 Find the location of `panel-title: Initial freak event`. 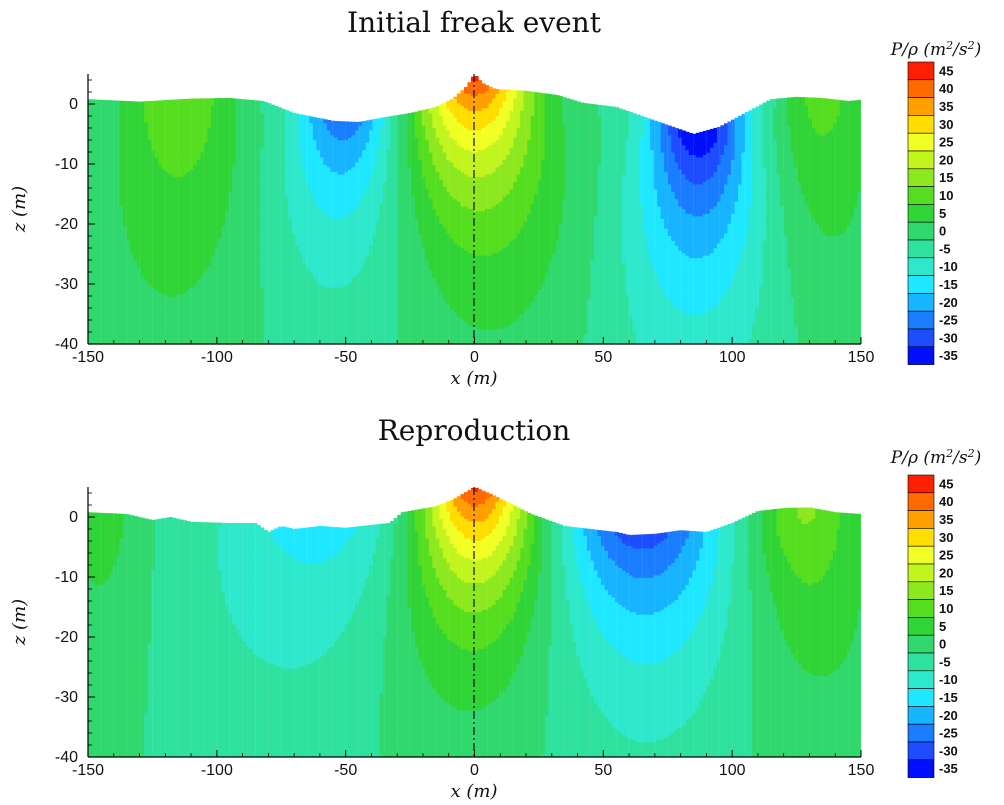

panel-title: Initial freak event is located at coordinates (474, 22).